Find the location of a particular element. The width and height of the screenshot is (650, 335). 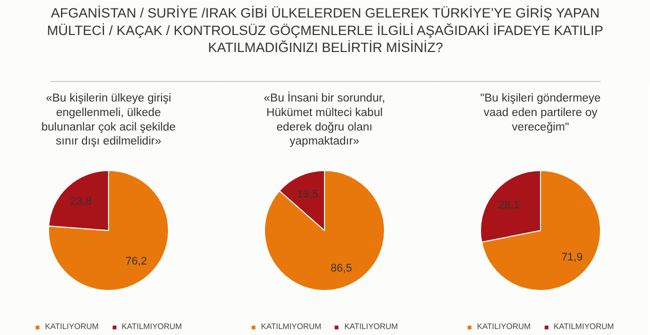

data-label: 86,5 is located at coordinates (341, 268).